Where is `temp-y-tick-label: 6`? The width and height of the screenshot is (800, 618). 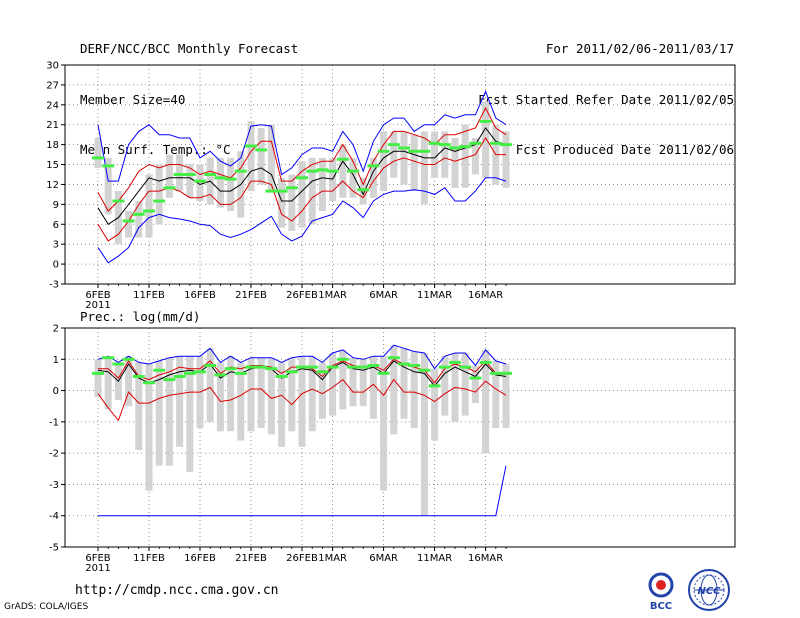
temp-y-tick-label: 6 is located at coordinates (56, 225).